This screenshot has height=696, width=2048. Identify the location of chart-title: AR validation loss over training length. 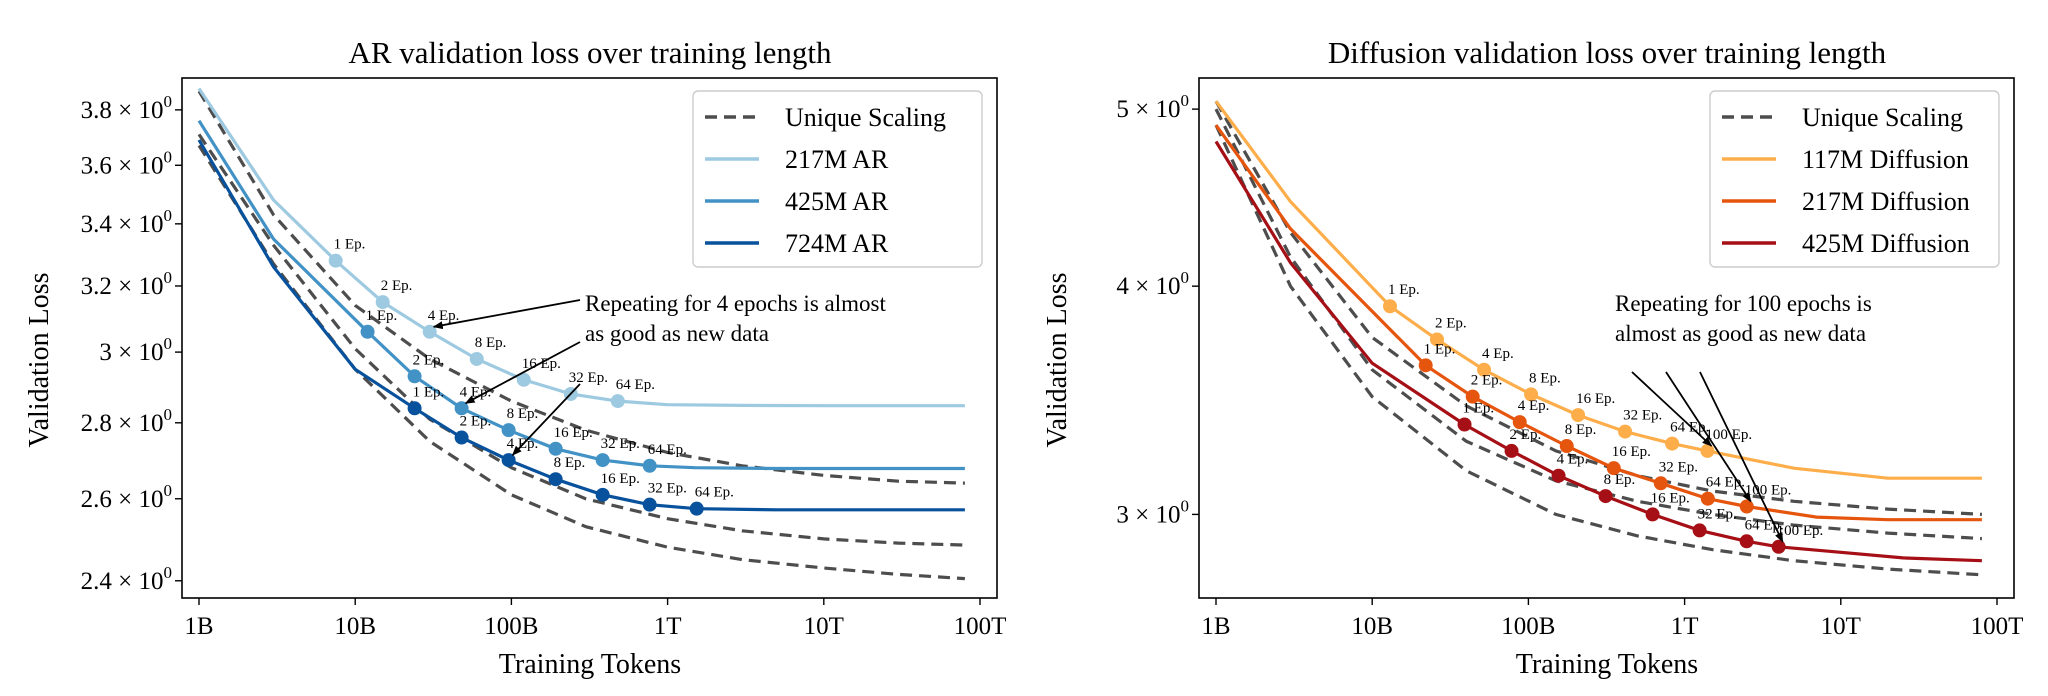
(590, 52).